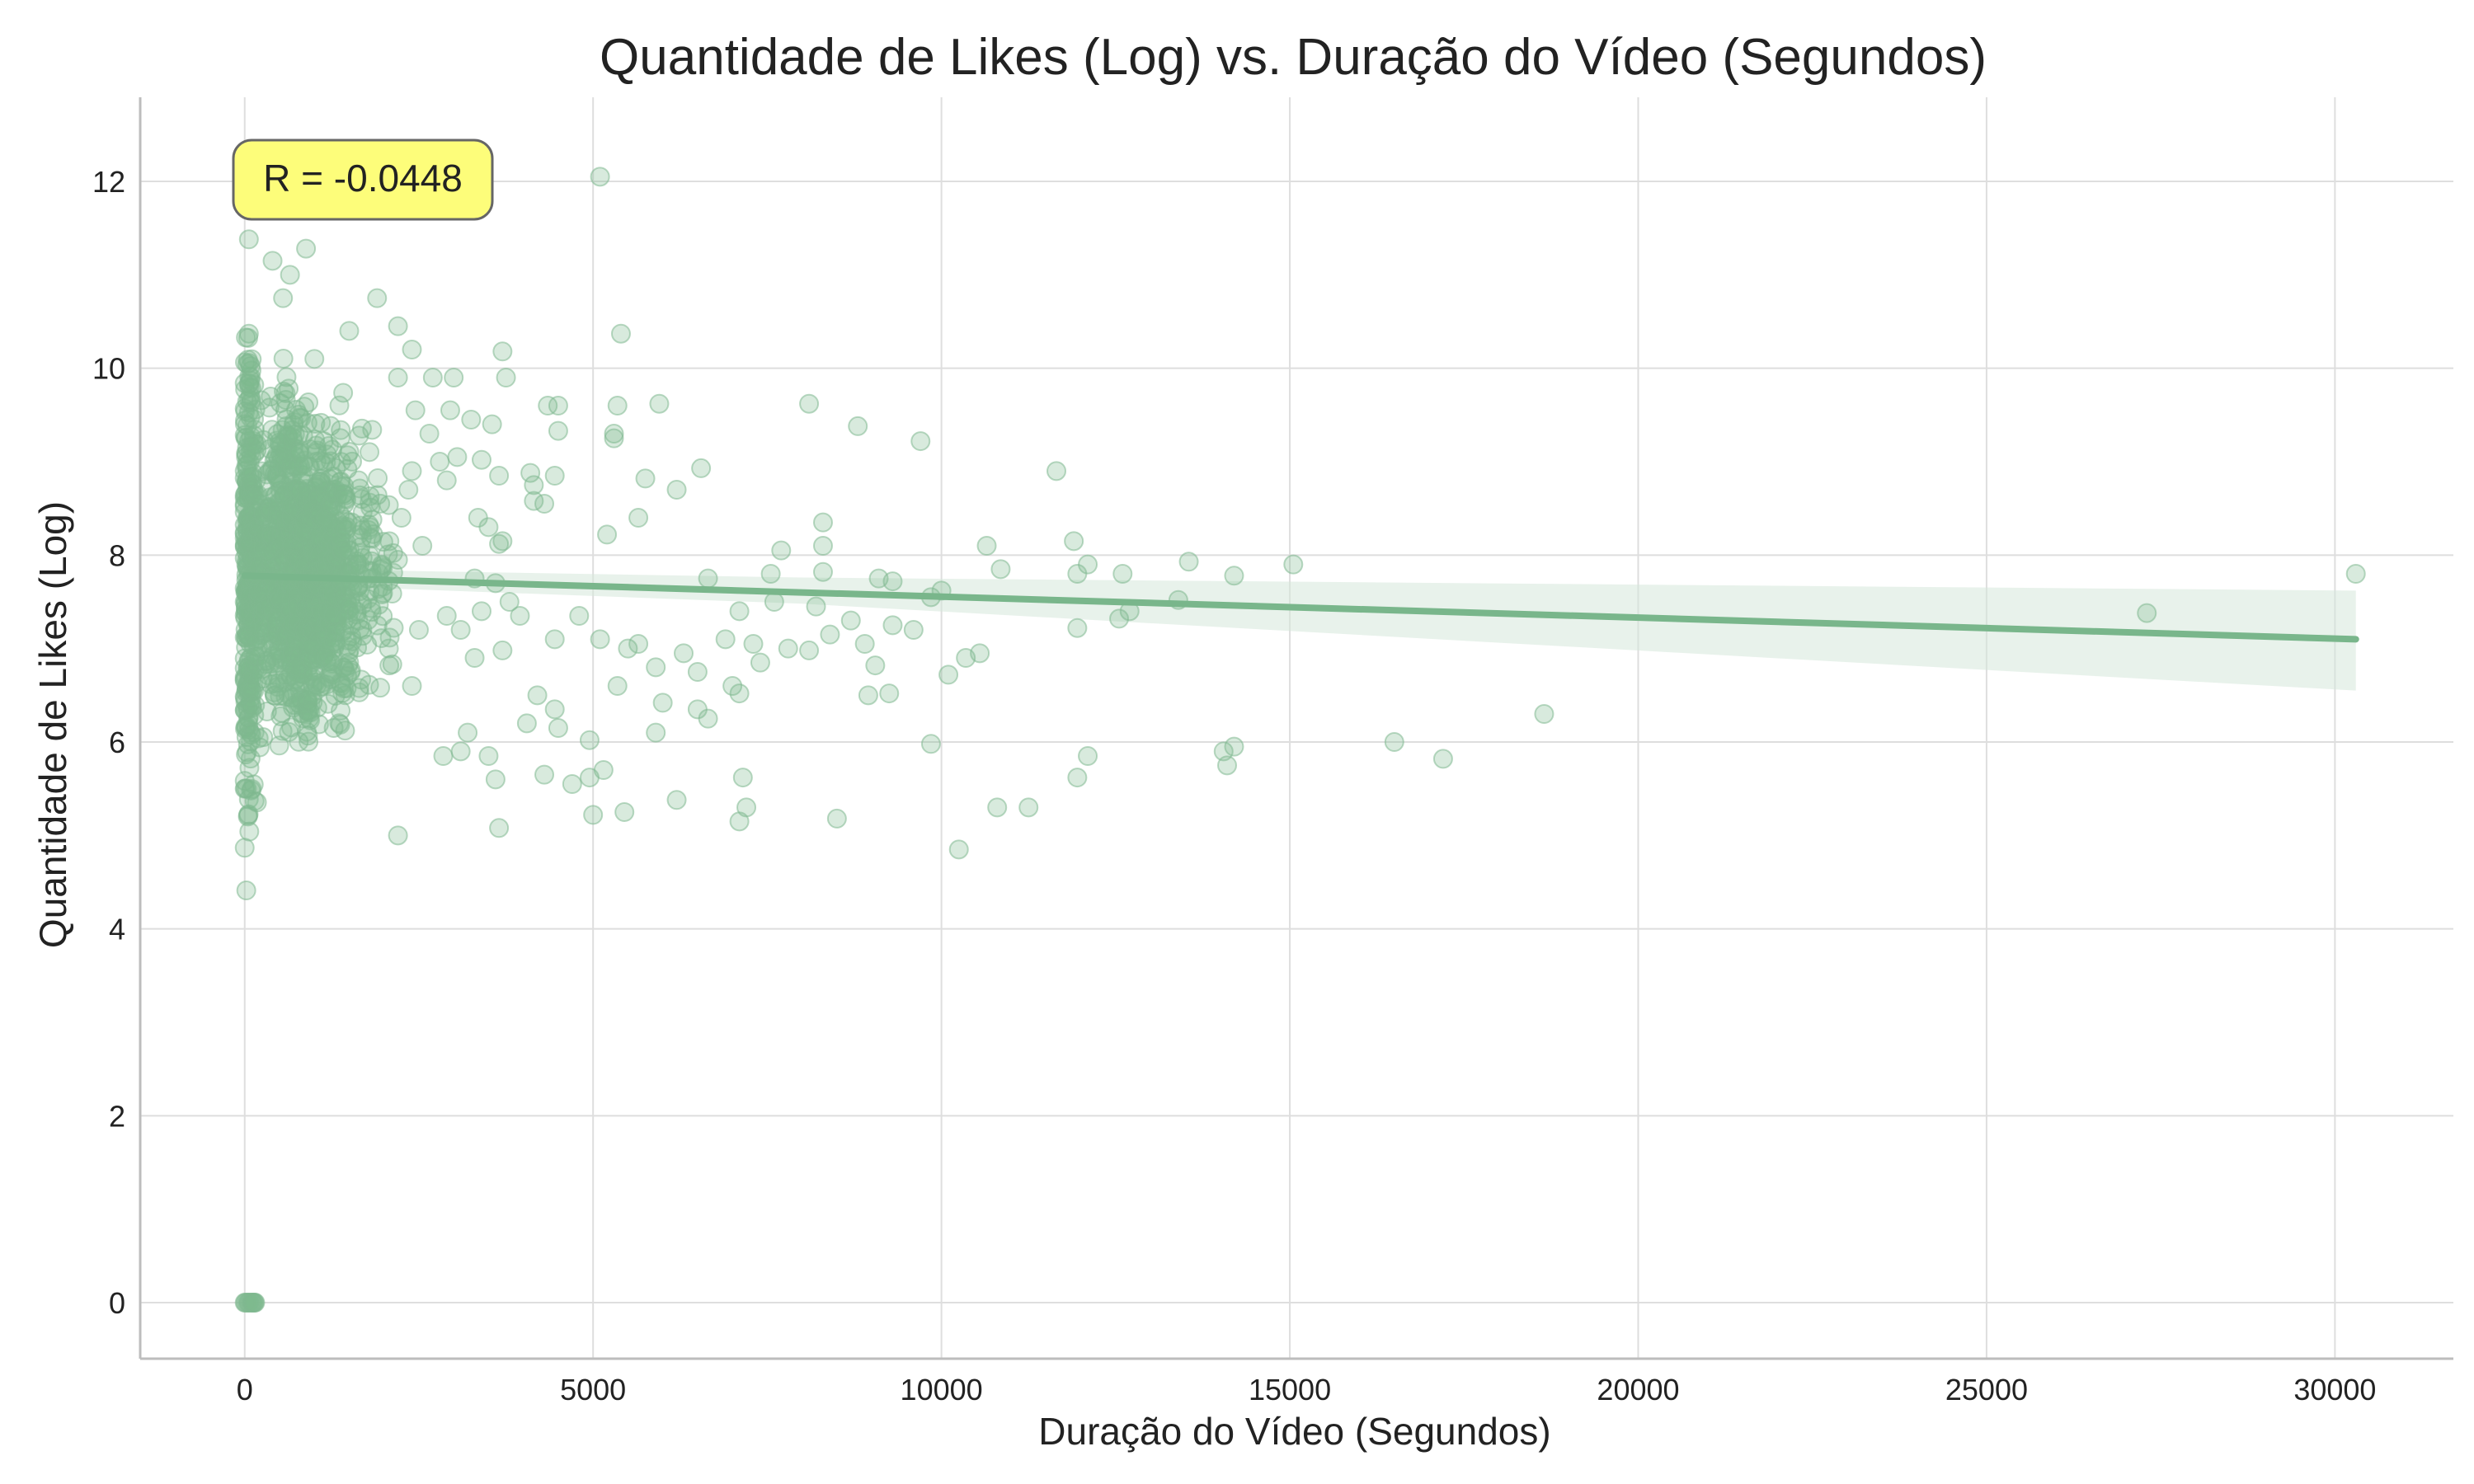 The height and width of the screenshot is (1484, 2474). Describe the element at coordinates (593, 1390) in the screenshot. I see `x-tick-label: 5000` at that location.